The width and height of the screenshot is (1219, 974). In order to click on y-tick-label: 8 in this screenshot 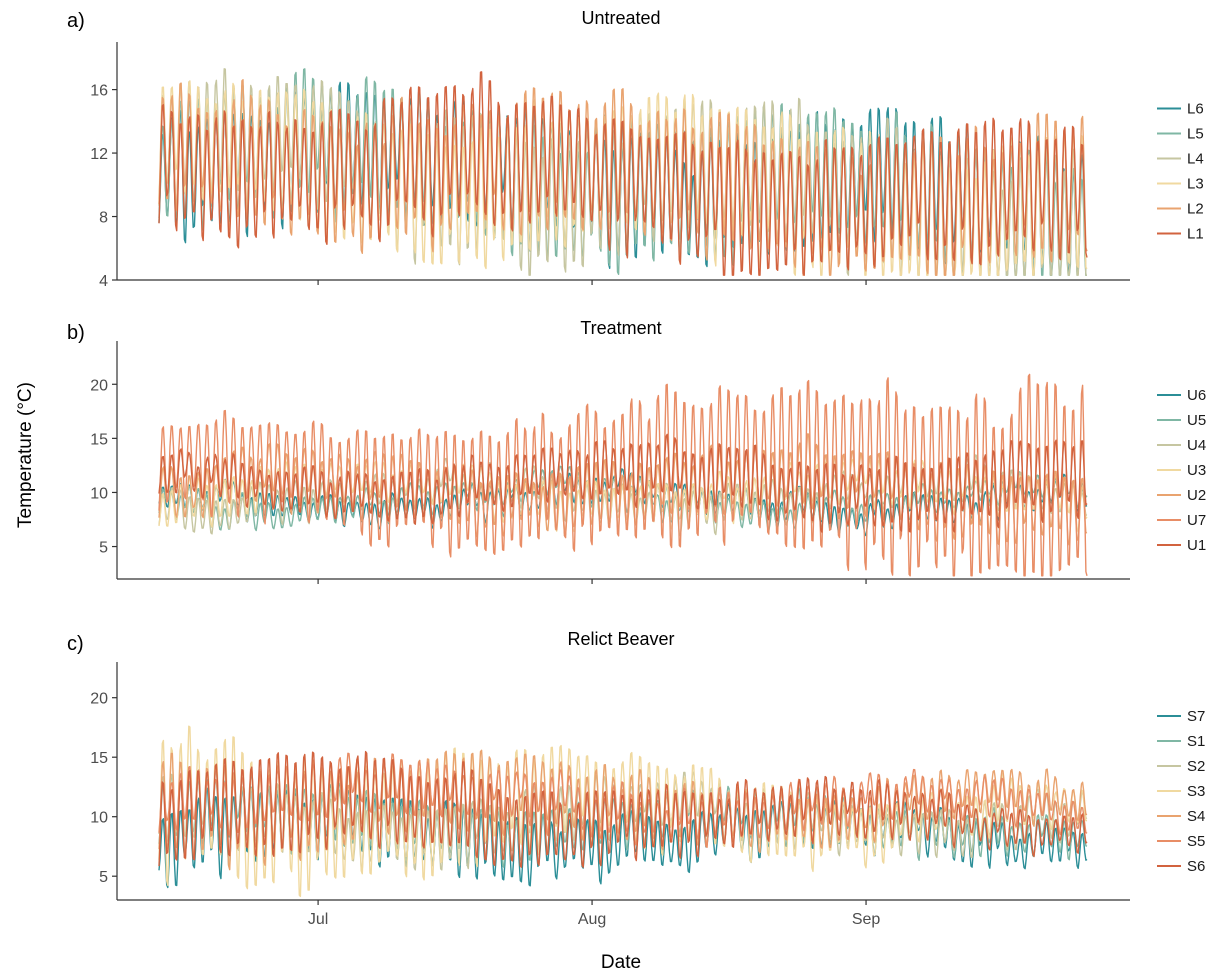, I will do `click(103, 218)`.